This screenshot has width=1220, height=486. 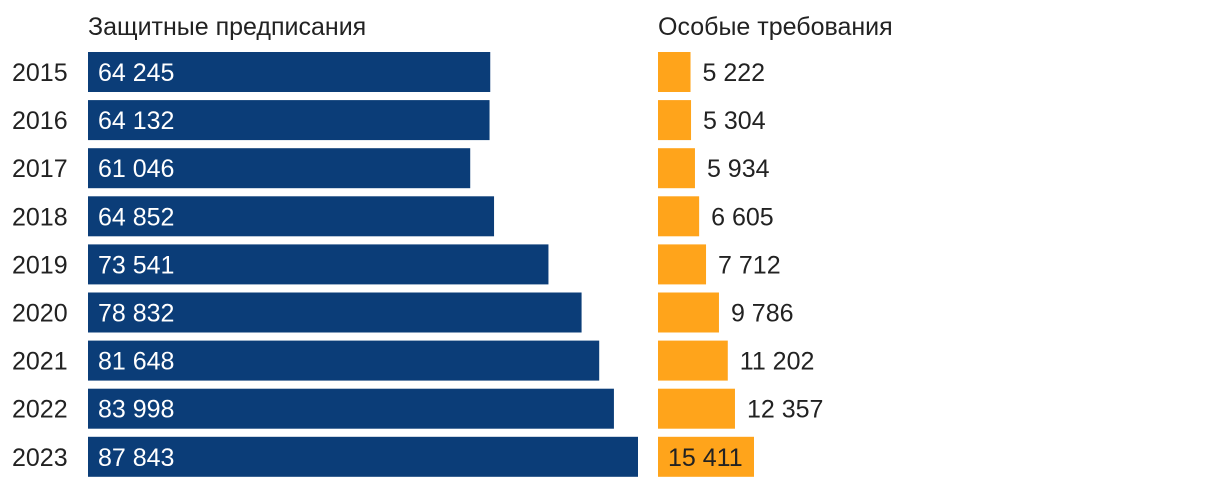 What do you see at coordinates (734, 73) in the screenshot?
I see `special-requirements-value-label-2015: 5 222` at bounding box center [734, 73].